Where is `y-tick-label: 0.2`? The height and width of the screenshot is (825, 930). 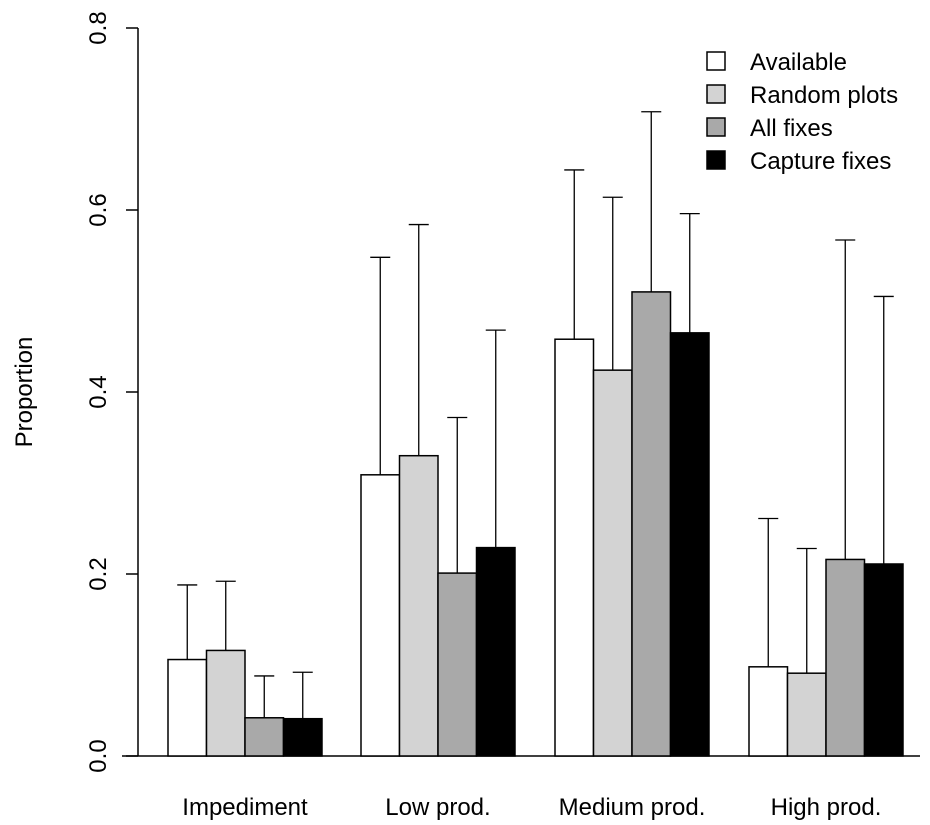 y-tick-label: 0.2 is located at coordinates (98, 573).